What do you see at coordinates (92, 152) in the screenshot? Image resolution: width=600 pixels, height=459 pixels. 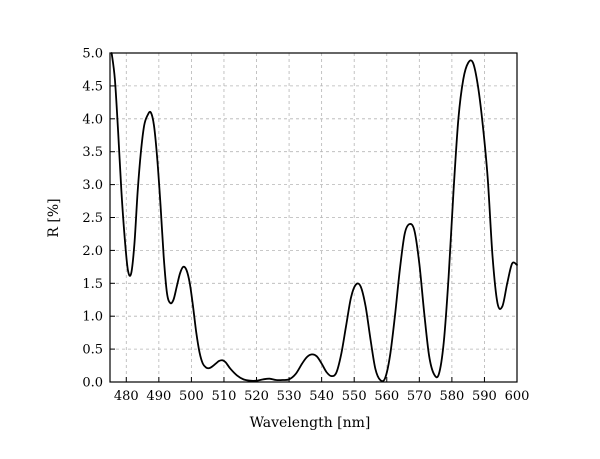 I see `y-tick-label: 3.5` at bounding box center [92, 152].